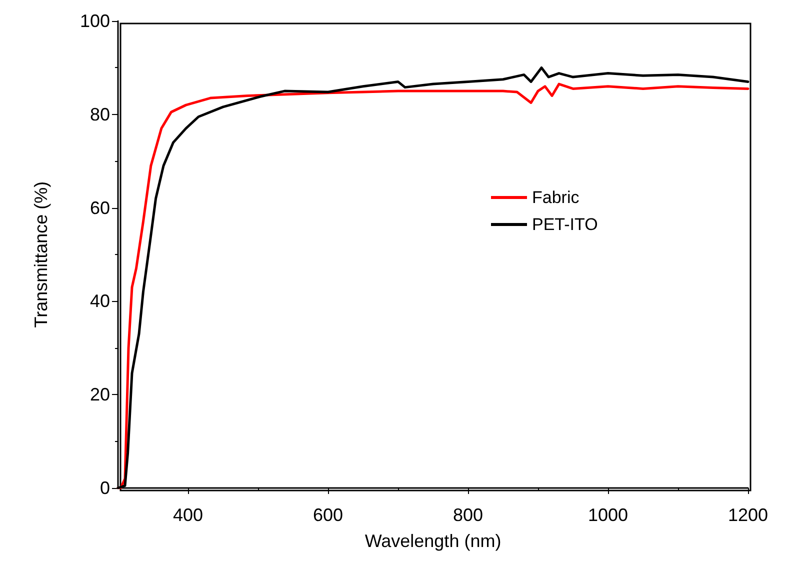 The width and height of the screenshot is (794, 576). What do you see at coordinates (188, 515) in the screenshot?
I see `x-tick-label: 400` at bounding box center [188, 515].